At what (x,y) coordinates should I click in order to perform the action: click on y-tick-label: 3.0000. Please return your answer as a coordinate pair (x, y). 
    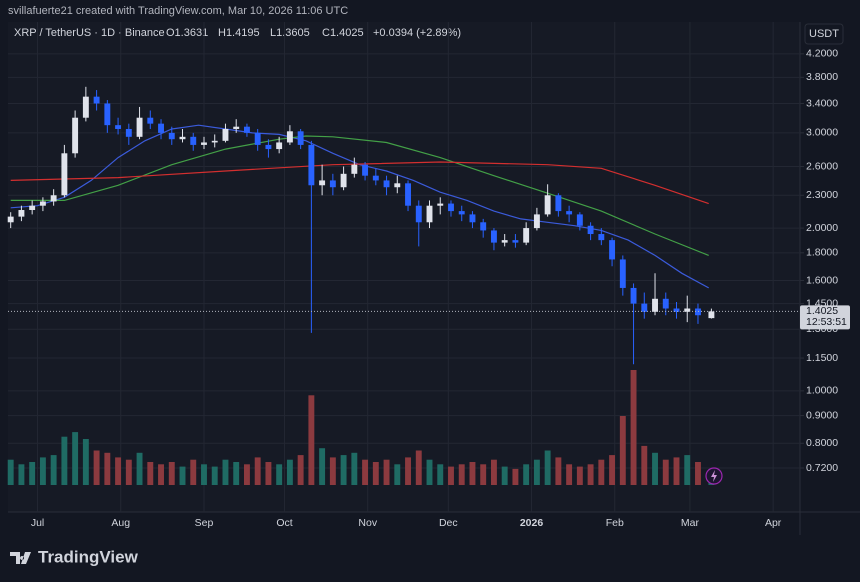
    Looking at the image, I should click on (822, 133).